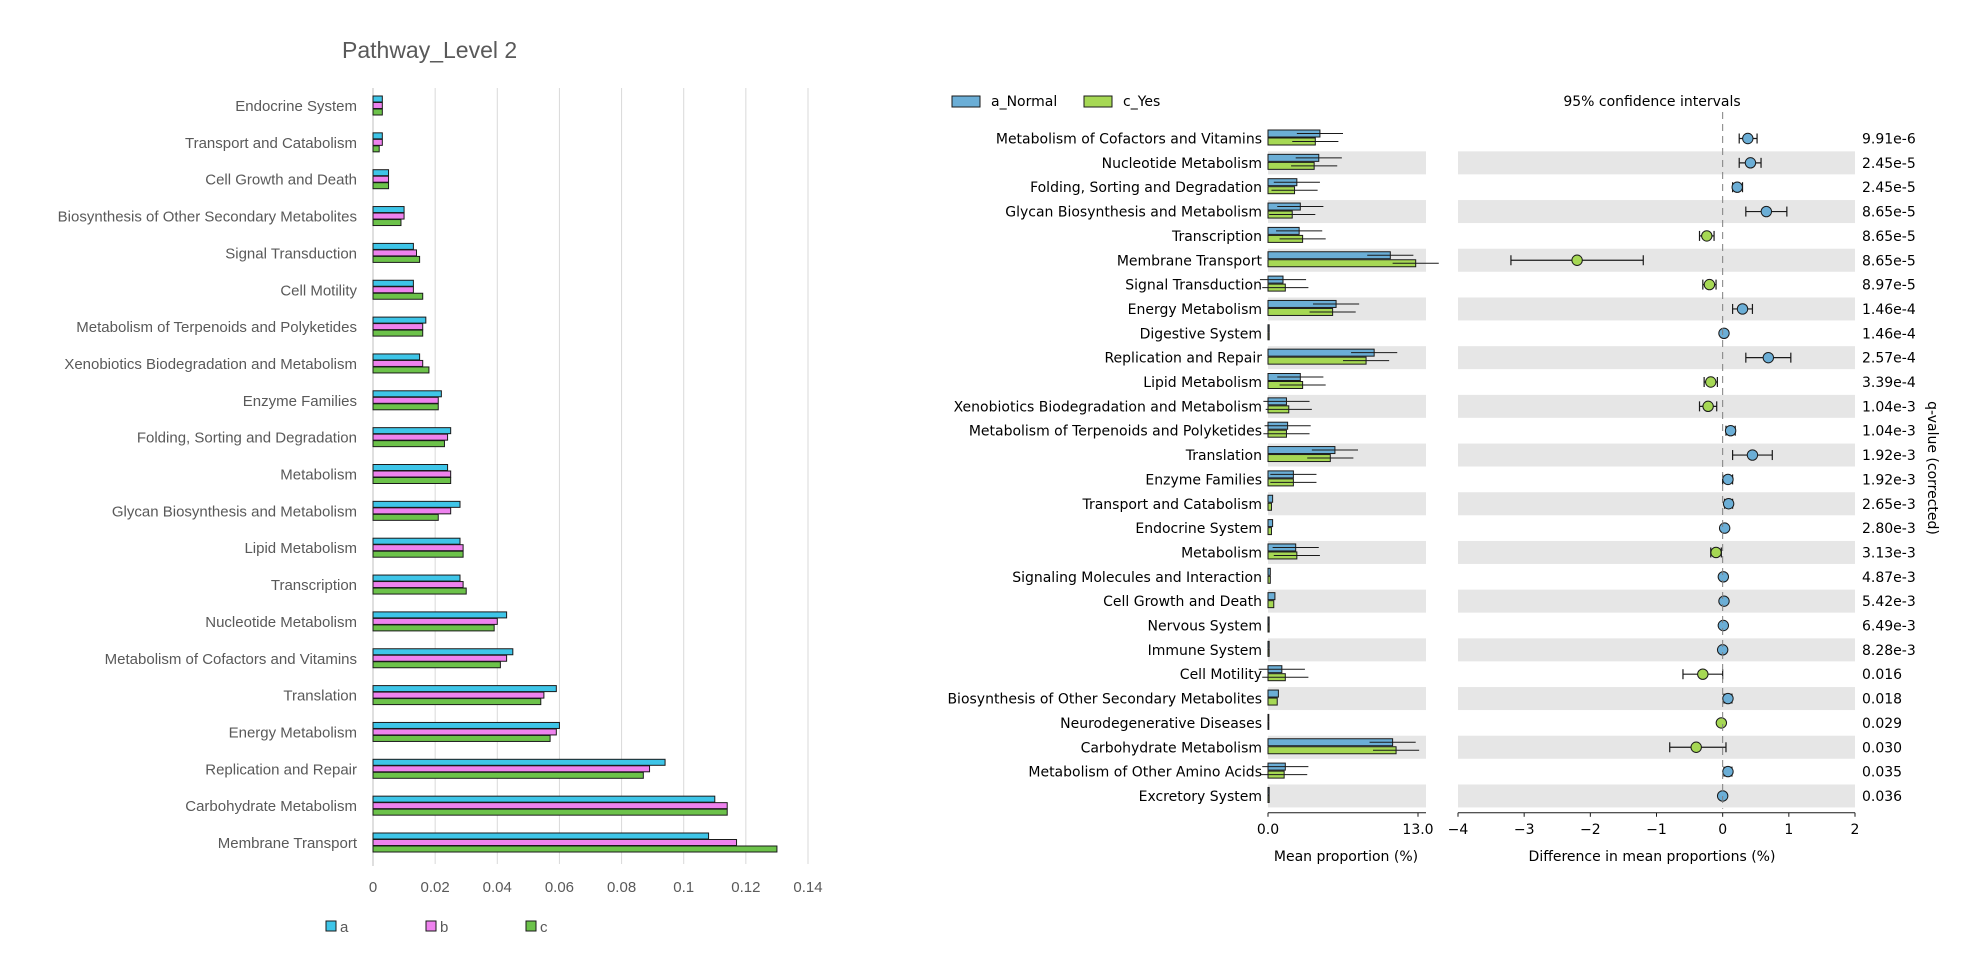  Describe the element at coordinates (1889, 359) in the screenshot. I see `q-value: 2.57e-4` at that location.